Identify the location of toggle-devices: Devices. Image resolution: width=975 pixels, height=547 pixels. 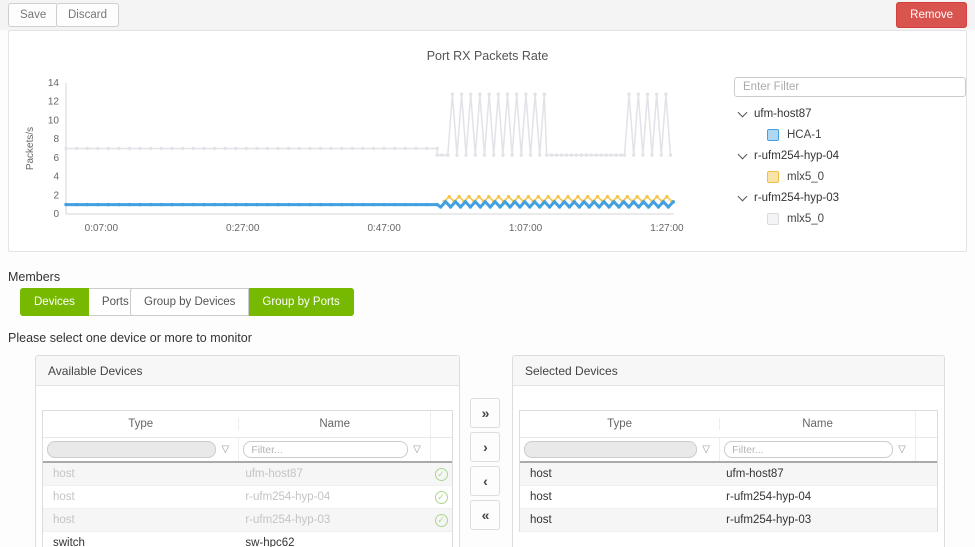
(54, 302).